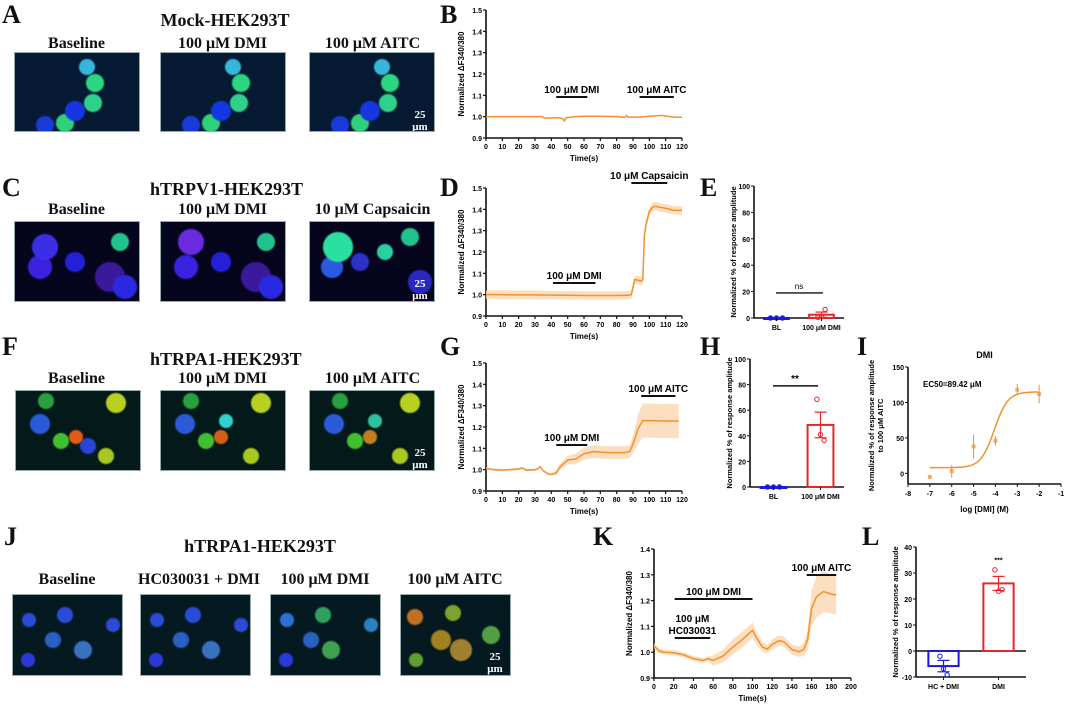 This screenshot has width=1065, height=704. What do you see at coordinates (1017, 494) in the screenshot?
I see `svg-text: -3` at bounding box center [1017, 494].